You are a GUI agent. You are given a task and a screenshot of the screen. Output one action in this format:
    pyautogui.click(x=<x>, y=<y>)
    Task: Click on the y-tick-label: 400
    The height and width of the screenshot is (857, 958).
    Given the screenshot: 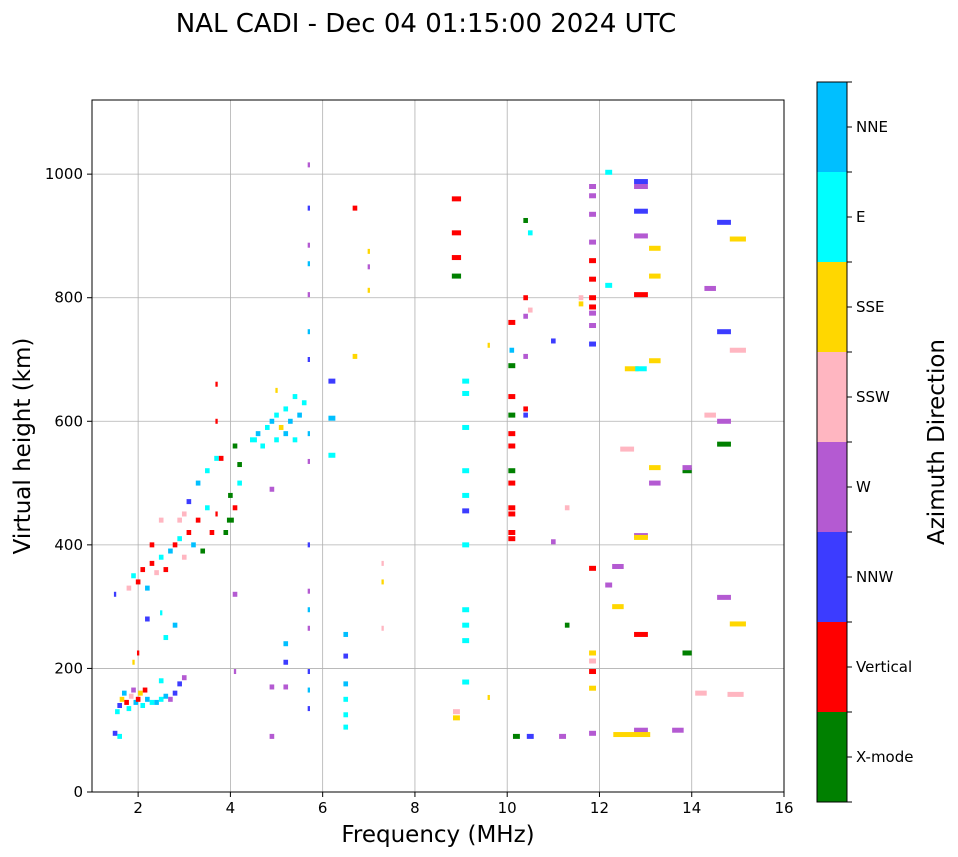 What is the action you would take?
    pyautogui.click(x=68, y=545)
    